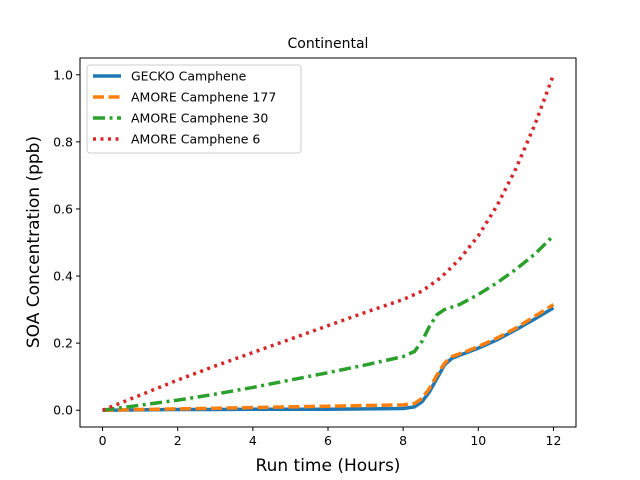 Image resolution: width=640 pixels, height=480 pixels. What do you see at coordinates (63, 208) in the screenshot?
I see `y-tick-label: 0.6` at bounding box center [63, 208].